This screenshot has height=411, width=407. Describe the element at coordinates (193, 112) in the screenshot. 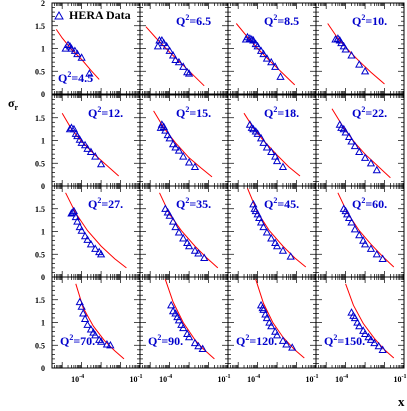

I see `q2-label: Q2=15.` at that location.